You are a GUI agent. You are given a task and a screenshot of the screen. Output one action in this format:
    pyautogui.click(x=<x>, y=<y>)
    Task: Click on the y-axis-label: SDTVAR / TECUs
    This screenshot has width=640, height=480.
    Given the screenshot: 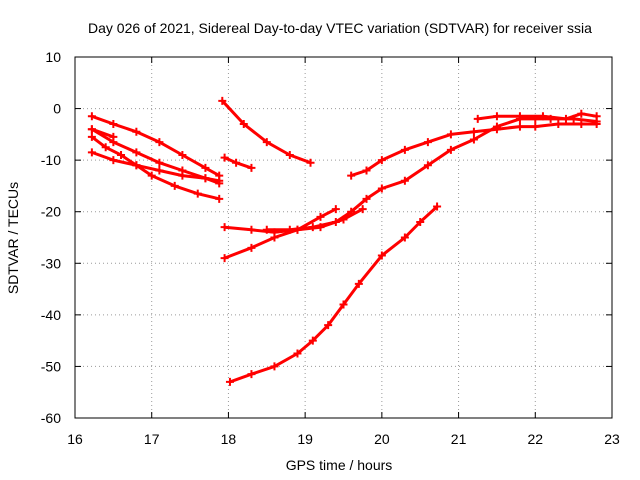 What is the action you would take?
    pyautogui.click(x=13, y=238)
    